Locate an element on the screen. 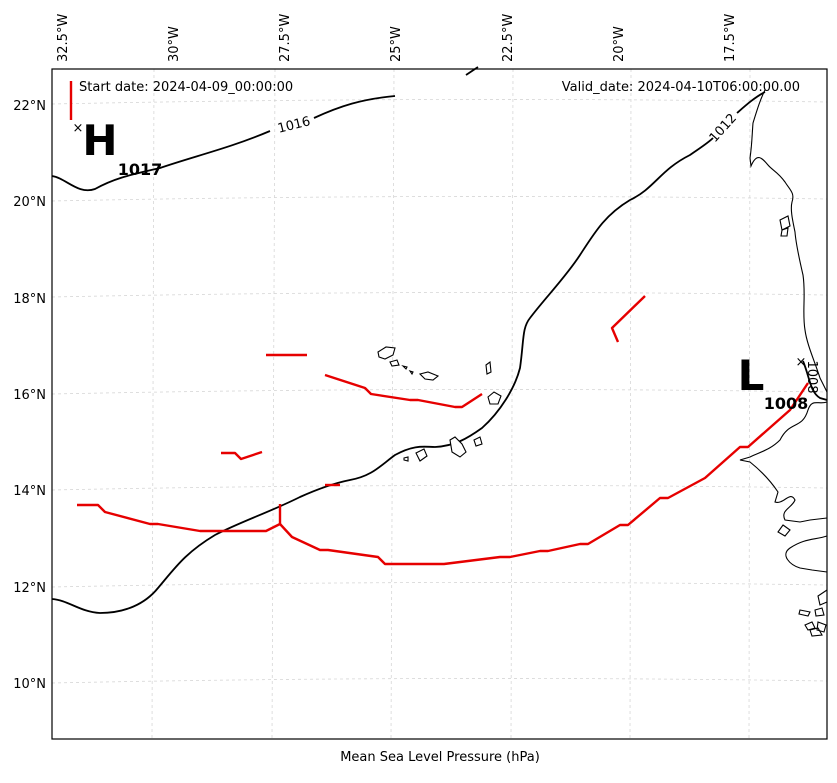 The width and height of the screenshot is (837, 783). lat-label: 22°N is located at coordinates (29, 106).